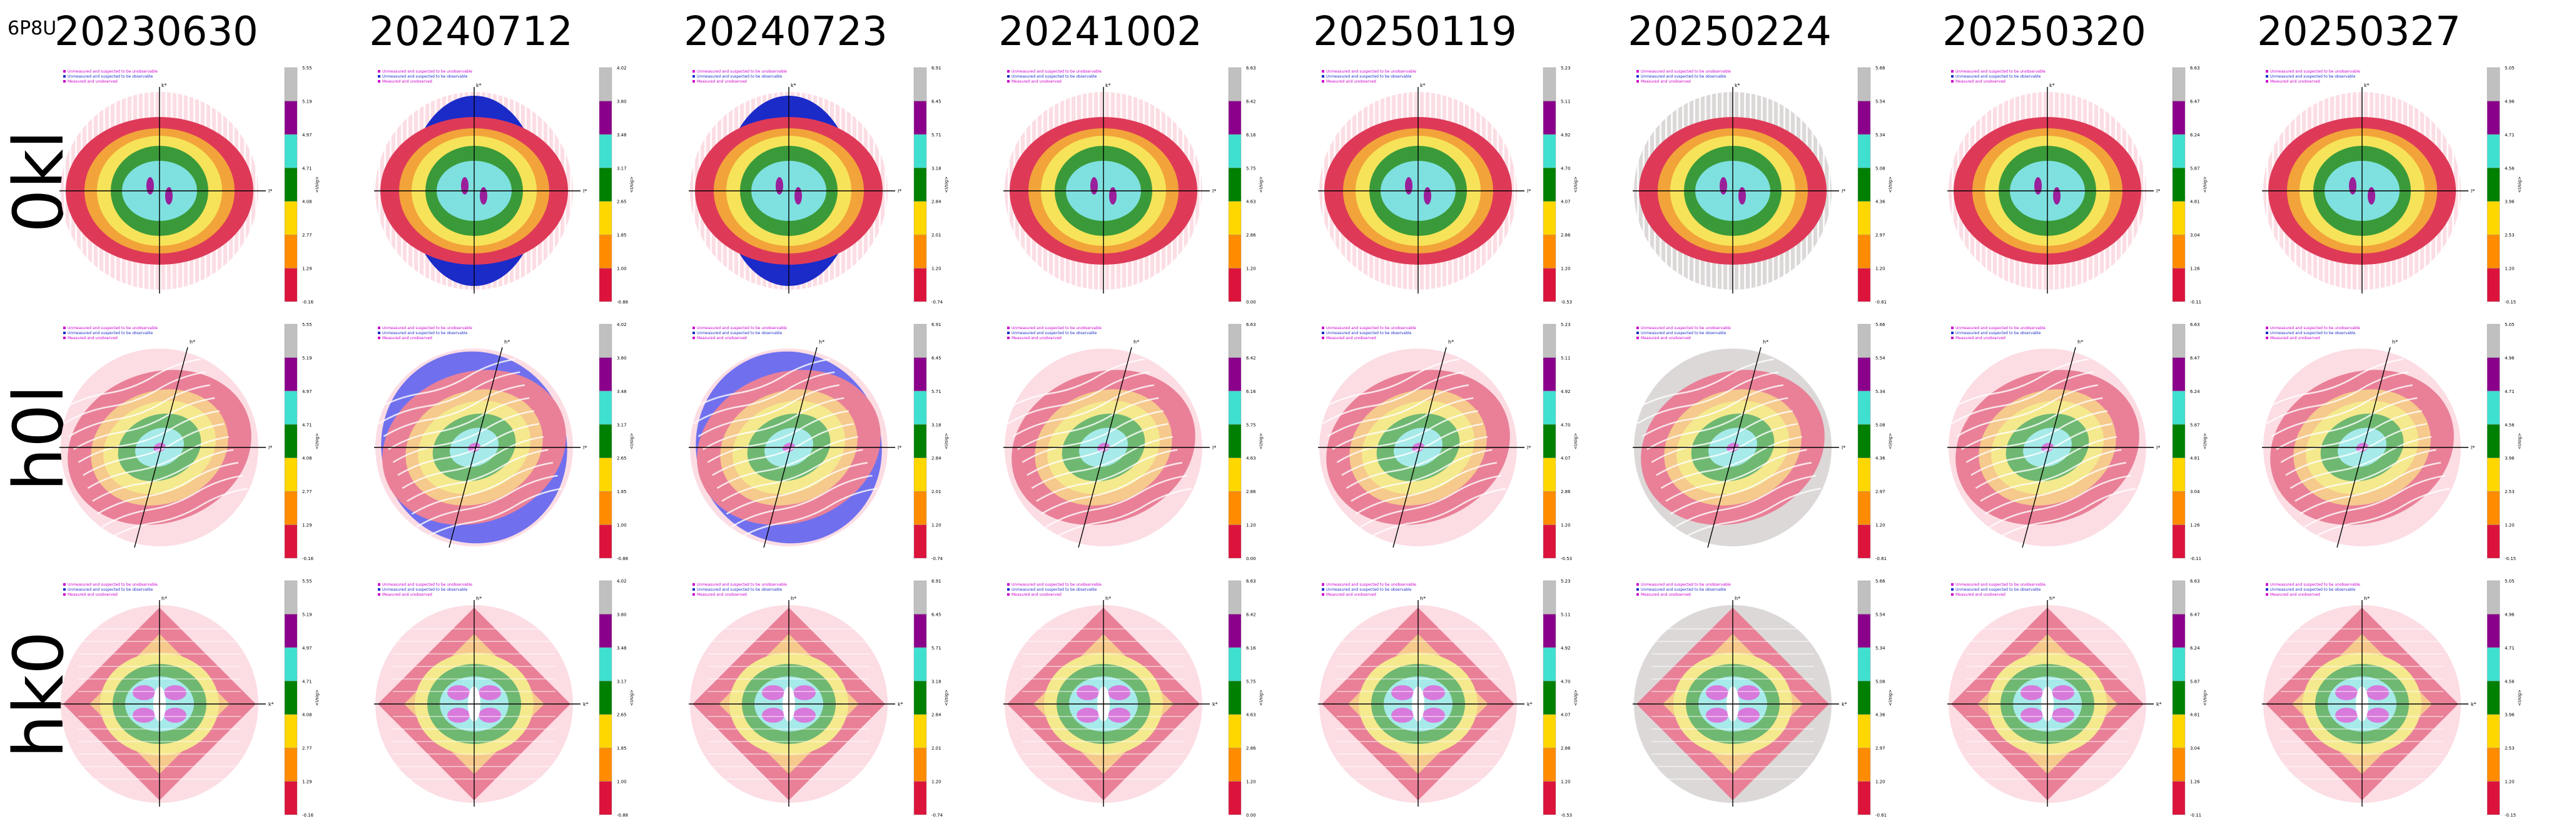 This screenshot has width=2576, height=826. I want to click on colorbar-tick: 4.02, so click(622, 581).